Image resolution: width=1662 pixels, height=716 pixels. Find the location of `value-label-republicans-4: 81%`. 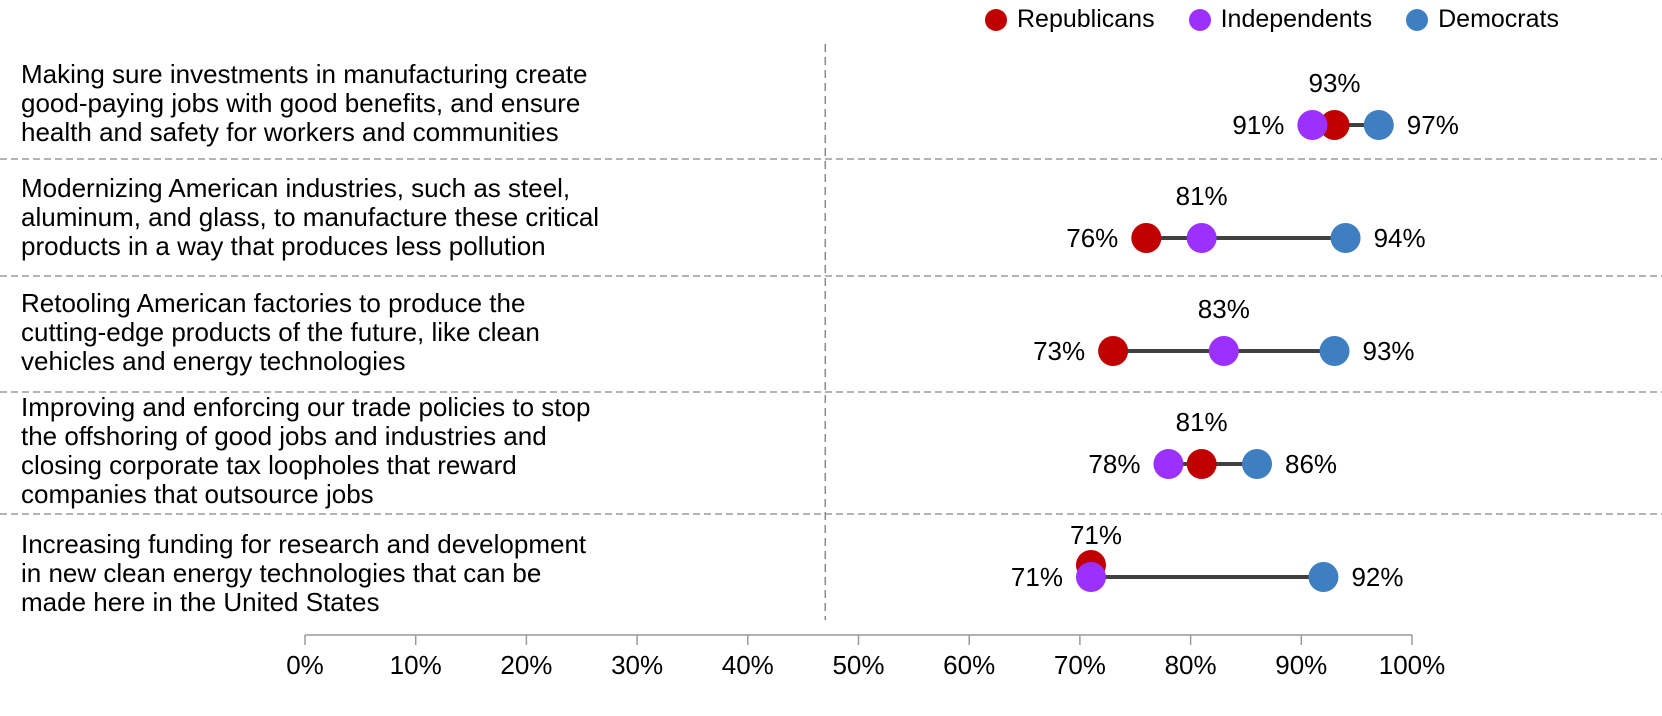

value-label-republicans-4: 81% is located at coordinates (1202, 422).